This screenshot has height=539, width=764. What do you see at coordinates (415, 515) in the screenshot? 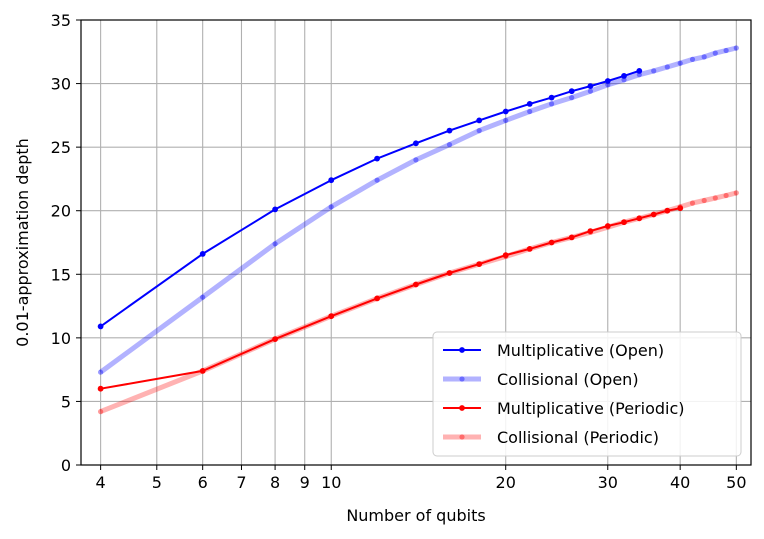
I see `x-axis-label: Number of qubits` at bounding box center [415, 515].